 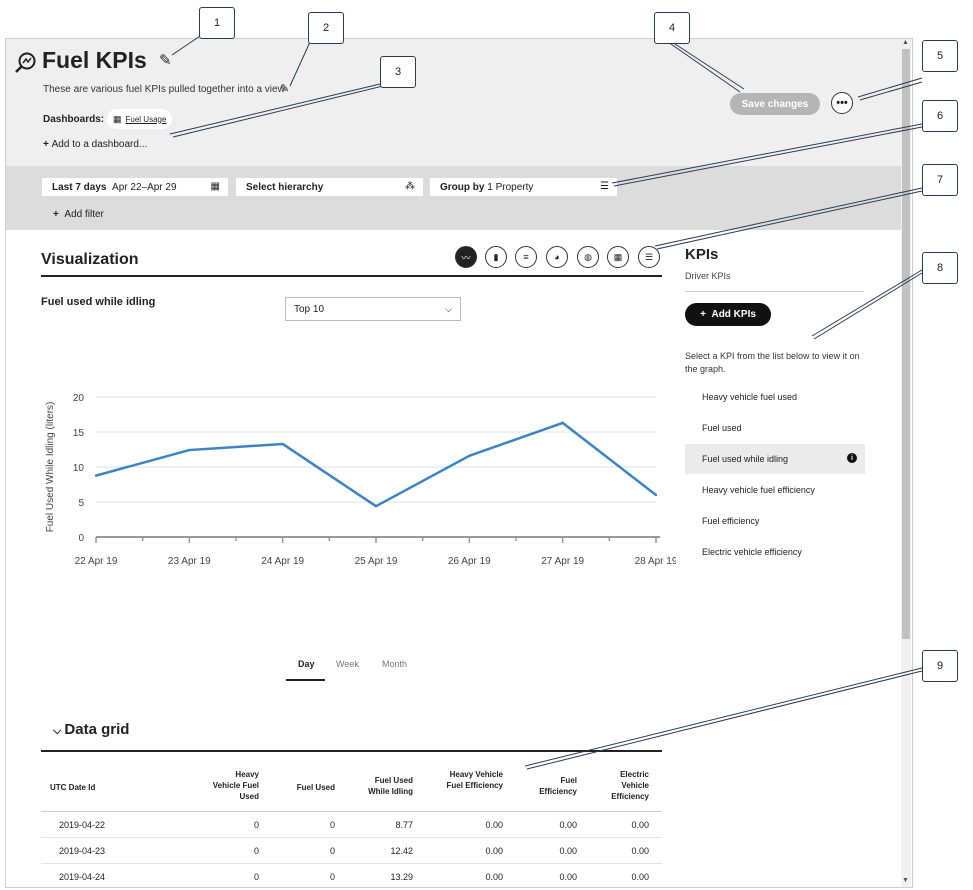 What do you see at coordinates (558, 786) in the screenshot?
I see `column-header: Fuel Efficiency` at bounding box center [558, 786].